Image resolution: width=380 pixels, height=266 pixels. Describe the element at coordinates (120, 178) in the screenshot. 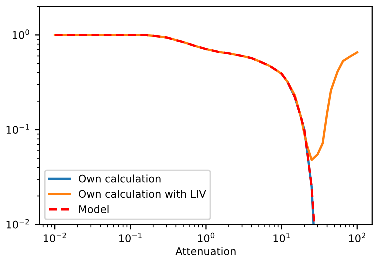

I see `legend-label: Own calculation` at that location.